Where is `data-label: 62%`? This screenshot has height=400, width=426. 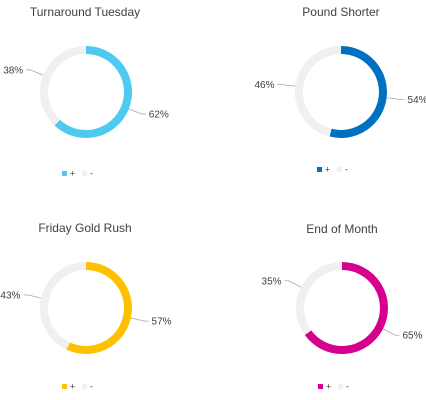 data-label: 62% is located at coordinates (159, 115).